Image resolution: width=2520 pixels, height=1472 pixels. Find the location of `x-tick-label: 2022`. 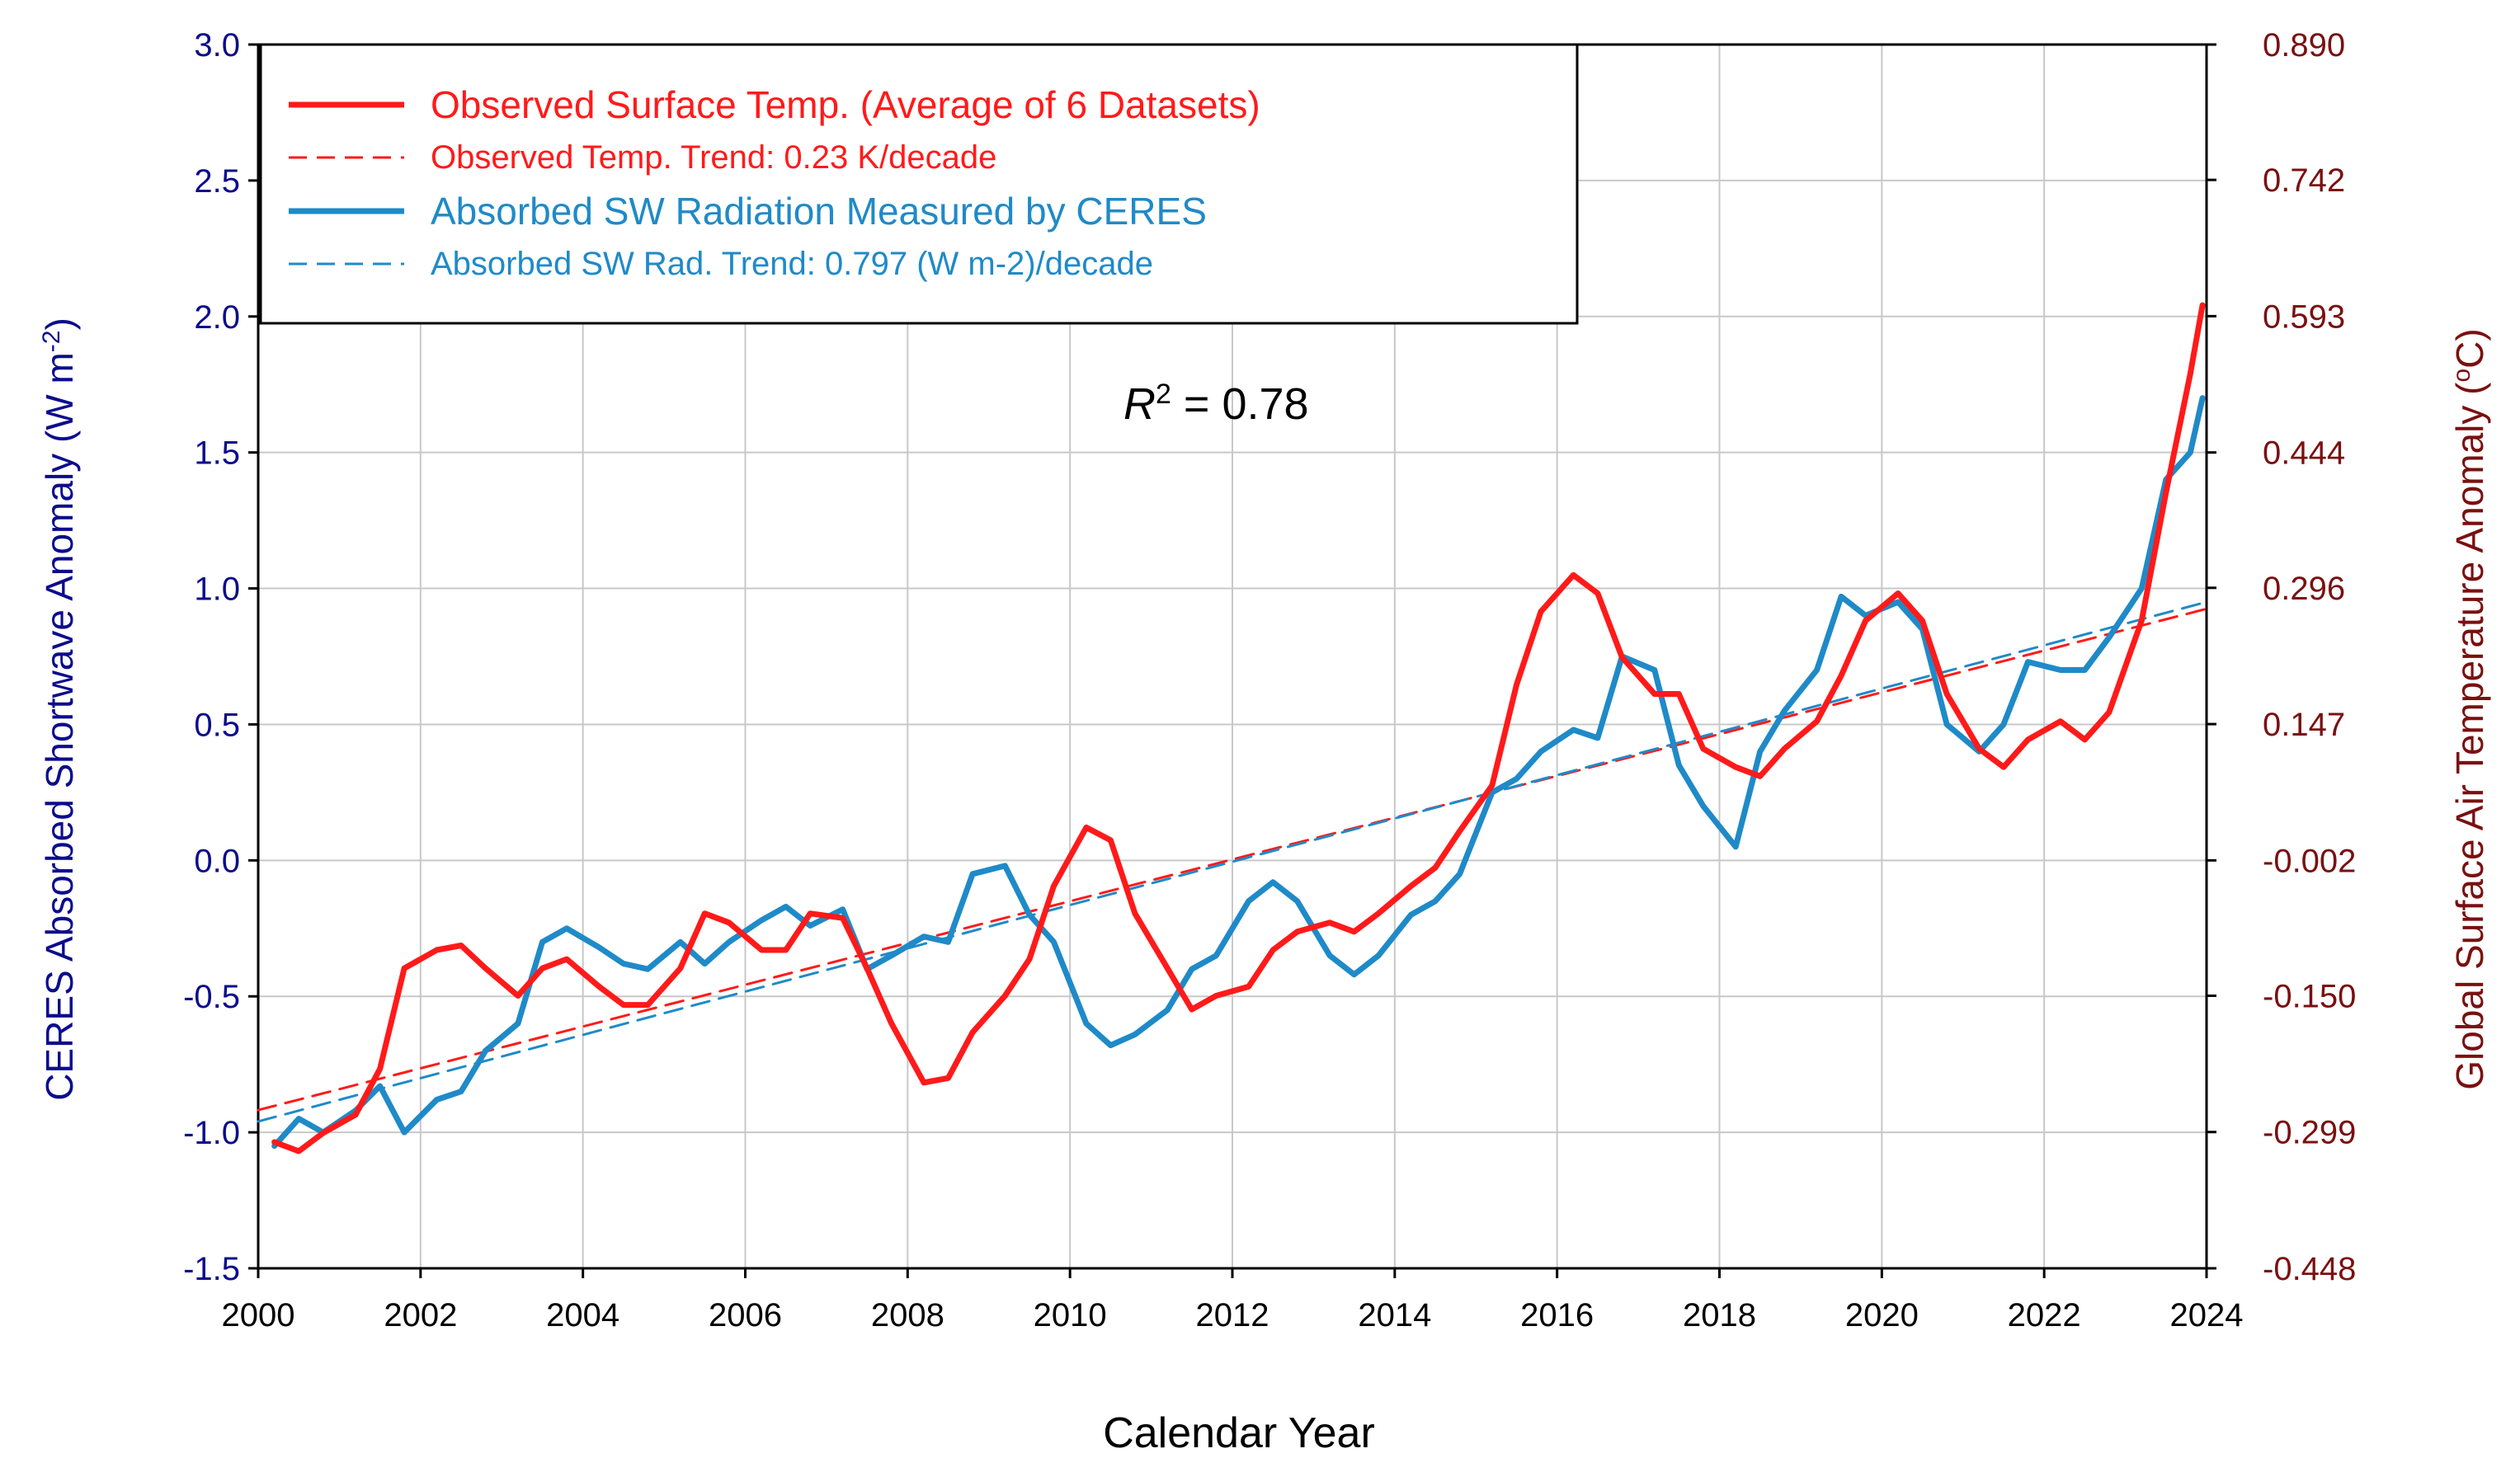

x-tick-label: 2022 is located at coordinates (2044, 1315).